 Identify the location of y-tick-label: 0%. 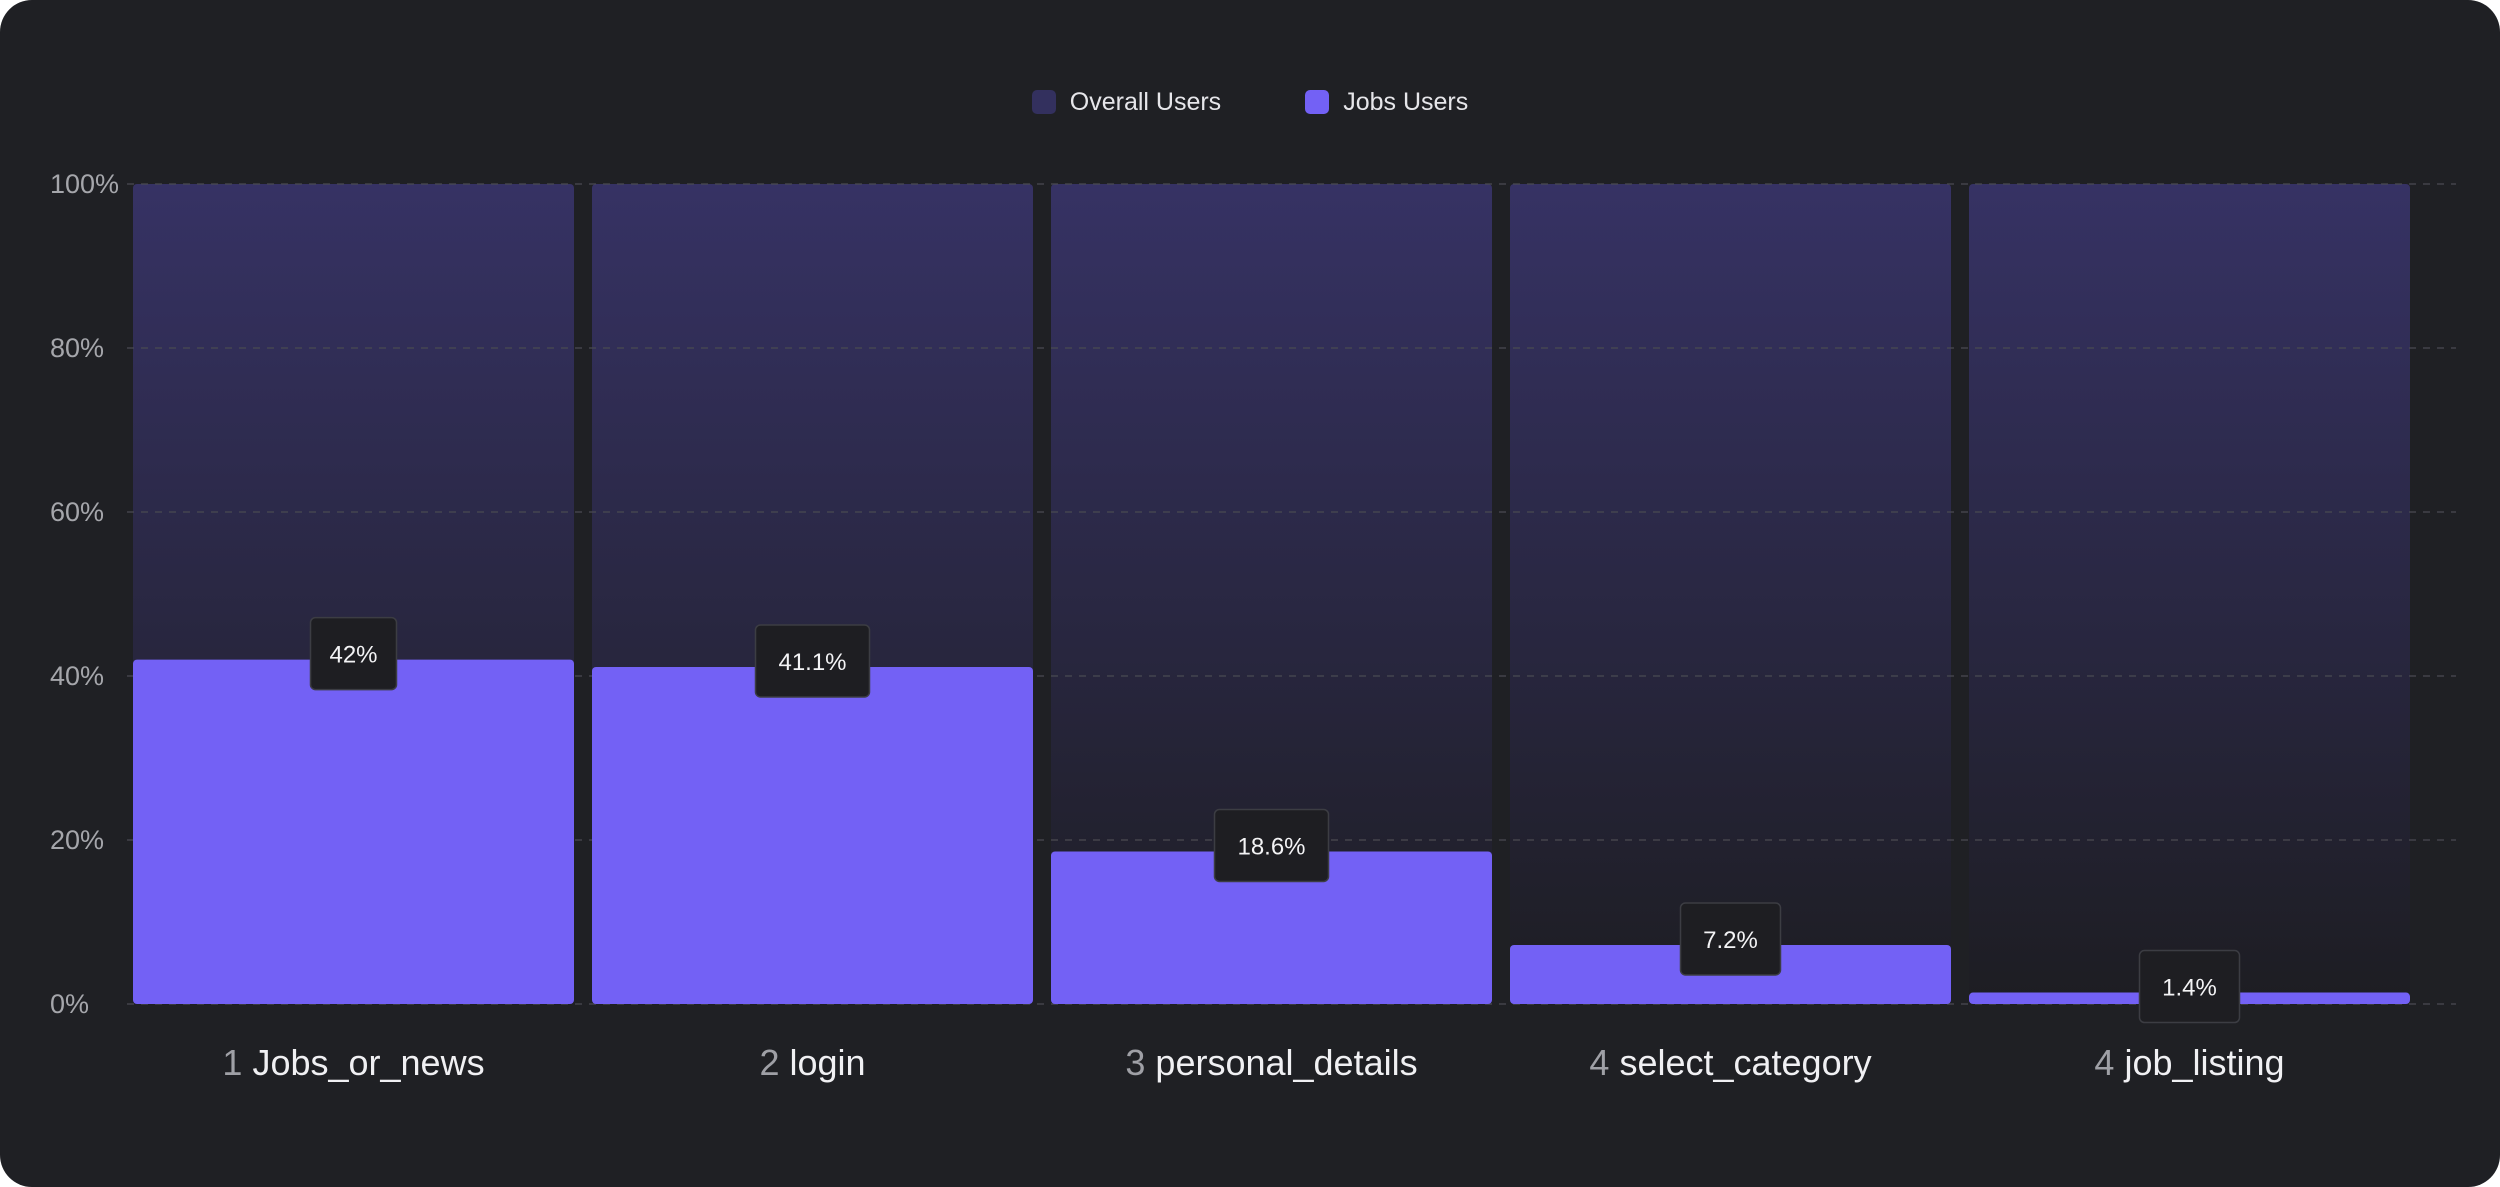
(69, 1004).